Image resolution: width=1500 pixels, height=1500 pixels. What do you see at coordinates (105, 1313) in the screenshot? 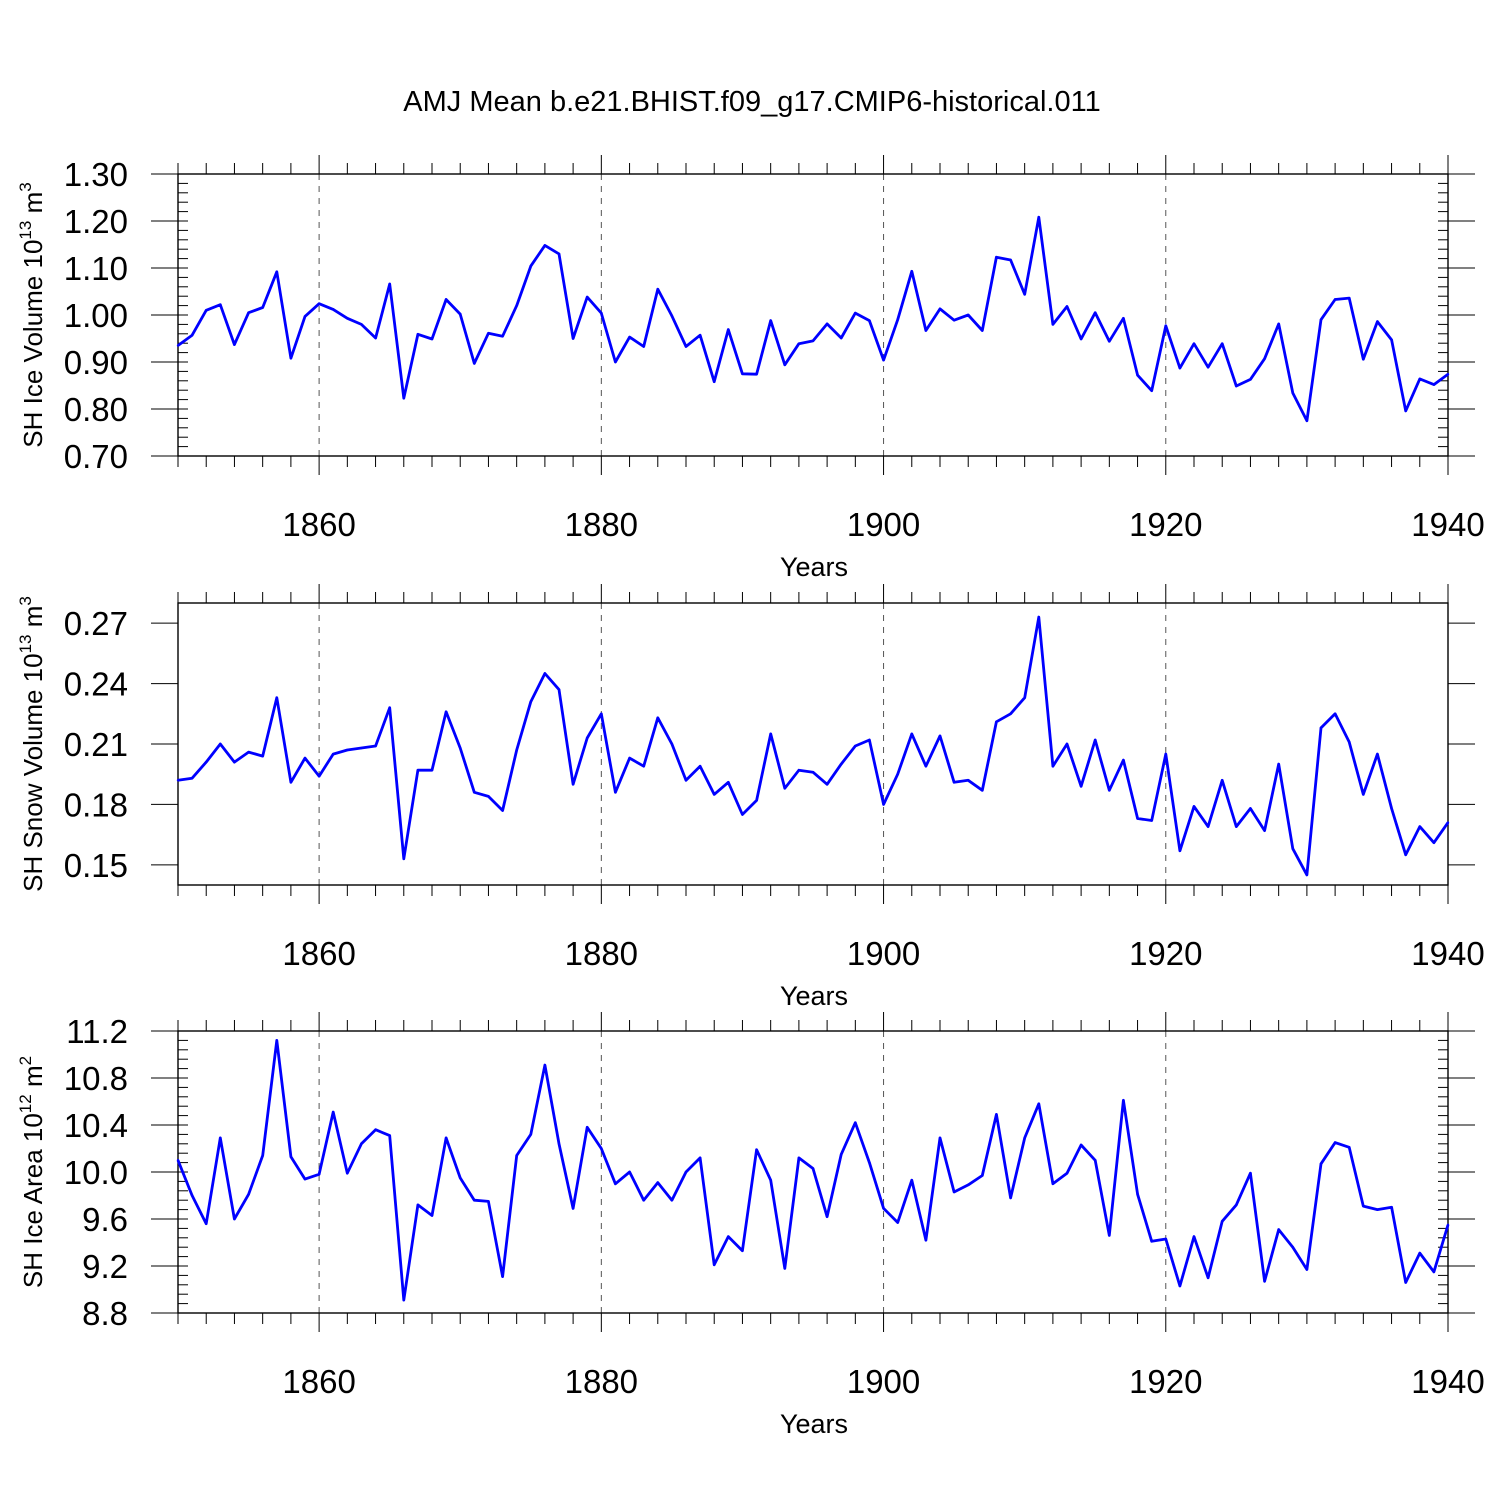
I see `panel-3-ytick-label-8.8: 8.8` at bounding box center [105, 1313].